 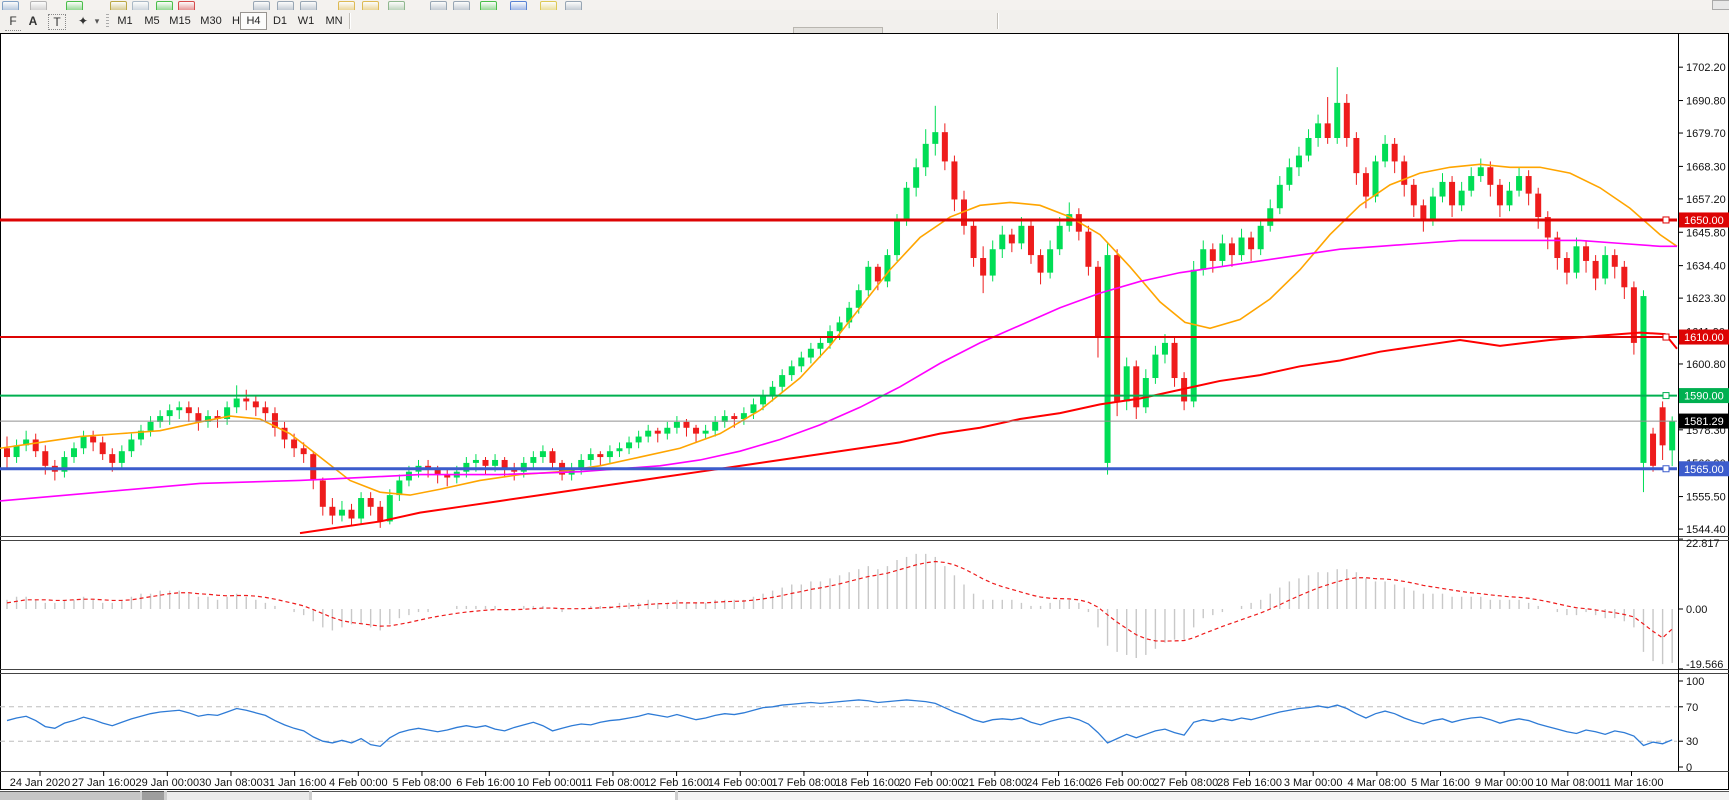 I want to click on svg-text: 1610.00, so click(x=1704, y=338).